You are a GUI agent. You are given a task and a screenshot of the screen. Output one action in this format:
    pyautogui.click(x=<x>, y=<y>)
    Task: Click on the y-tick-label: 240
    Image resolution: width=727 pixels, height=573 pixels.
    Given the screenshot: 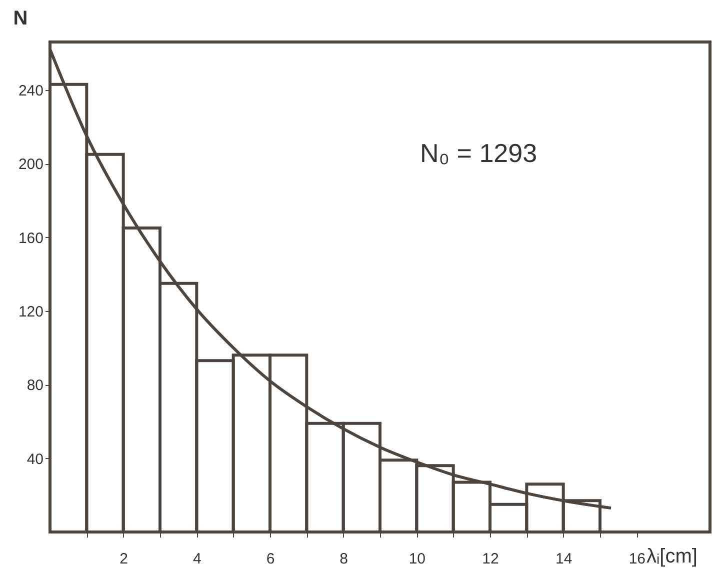 What is the action you would take?
    pyautogui.click(x=31, y=91)
    